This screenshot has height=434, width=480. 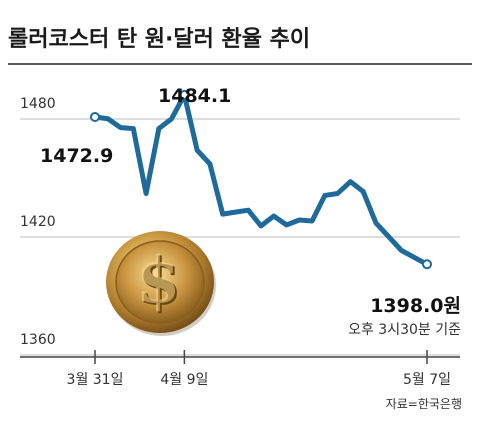 What do you see at coordinates (38, 340) in the screenshot?
I see `y-tick-label: 1360` at bounding box center [38, 340].